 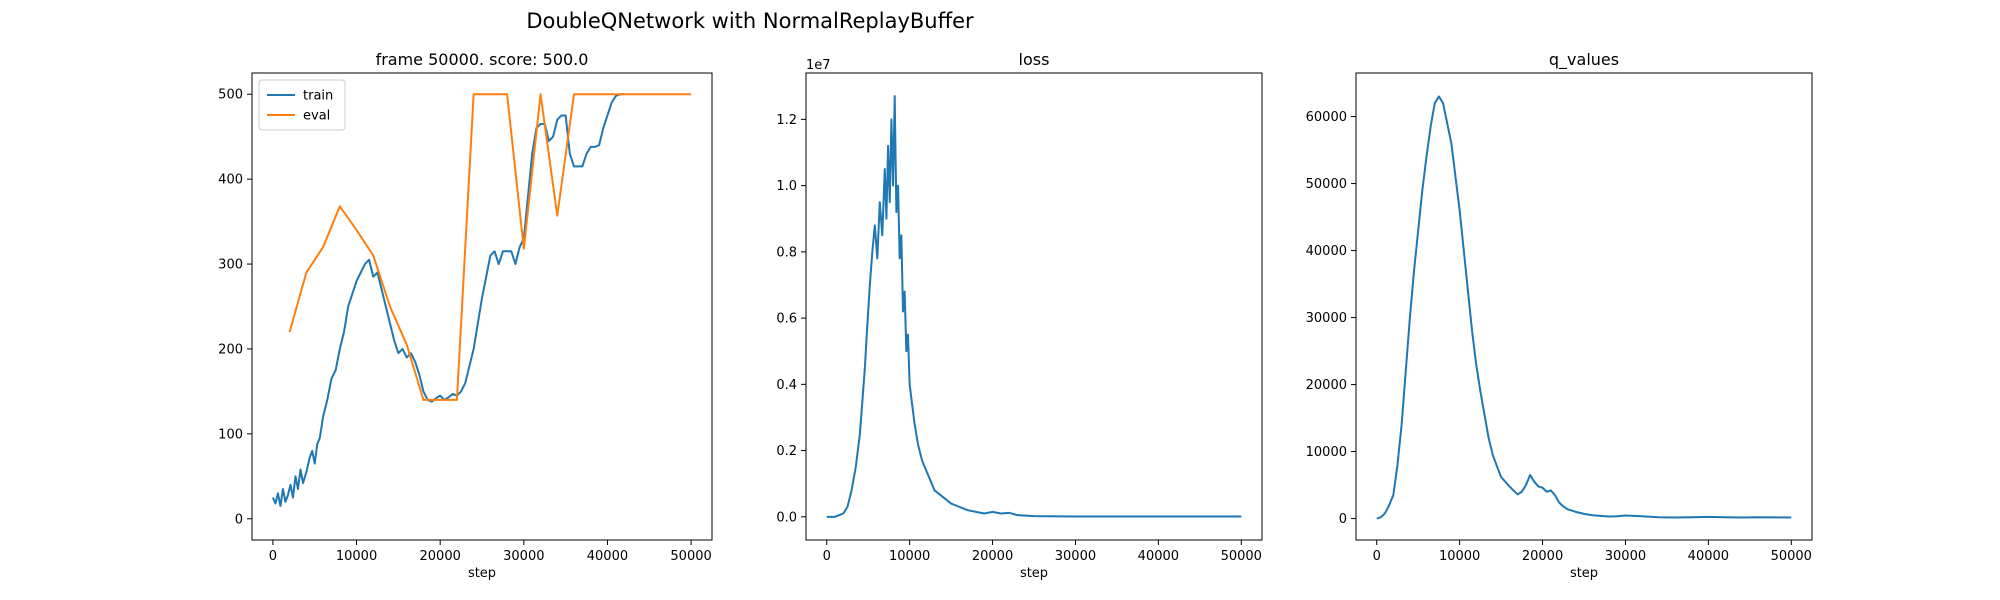 I want to click on loss-y-tick-label: 0.2, so click(x=786, y=451).